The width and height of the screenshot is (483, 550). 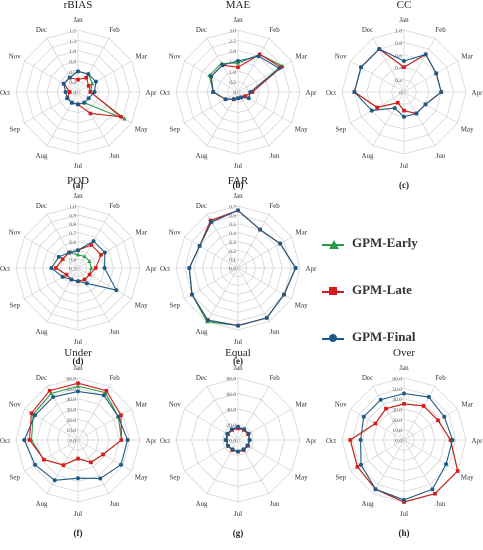 I want to click on panel-label-b: (b), so click(x=238, y=185).